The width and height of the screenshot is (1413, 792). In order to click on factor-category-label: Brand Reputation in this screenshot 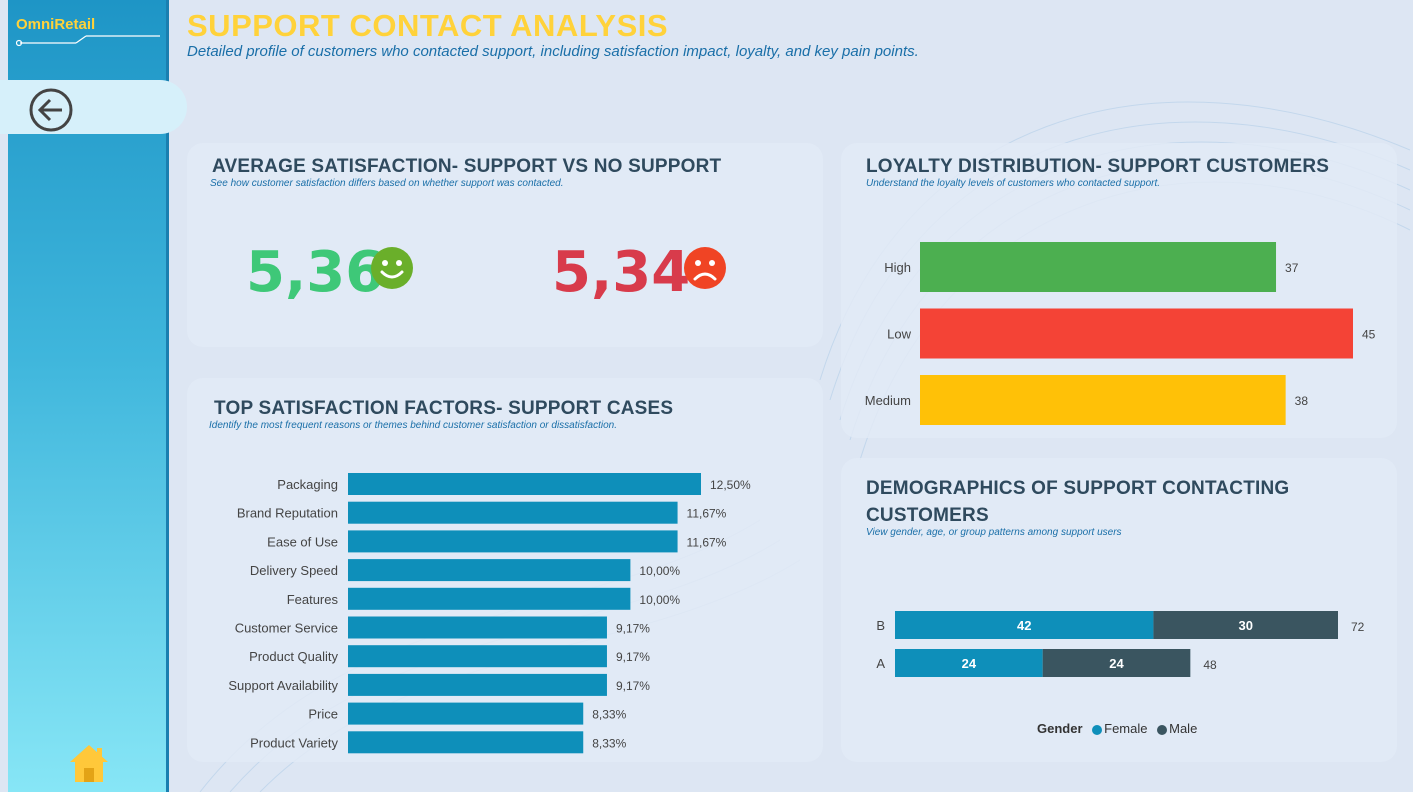, I will do `click(287, 513)`.